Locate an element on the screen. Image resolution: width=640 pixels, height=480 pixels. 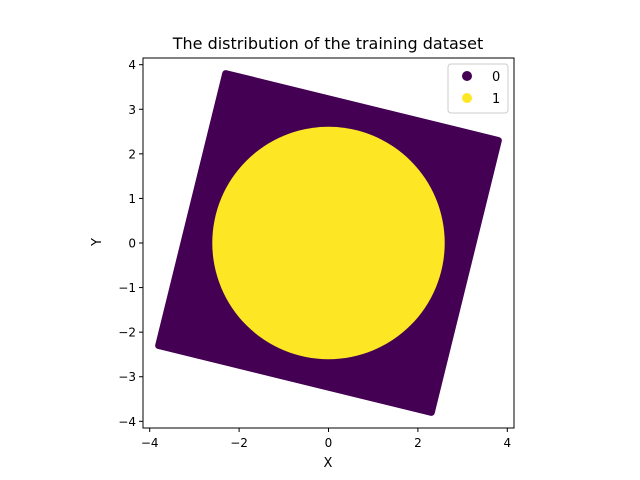
x-axis: −4 −2 0 2 4 is located at coordinates (326, 439).